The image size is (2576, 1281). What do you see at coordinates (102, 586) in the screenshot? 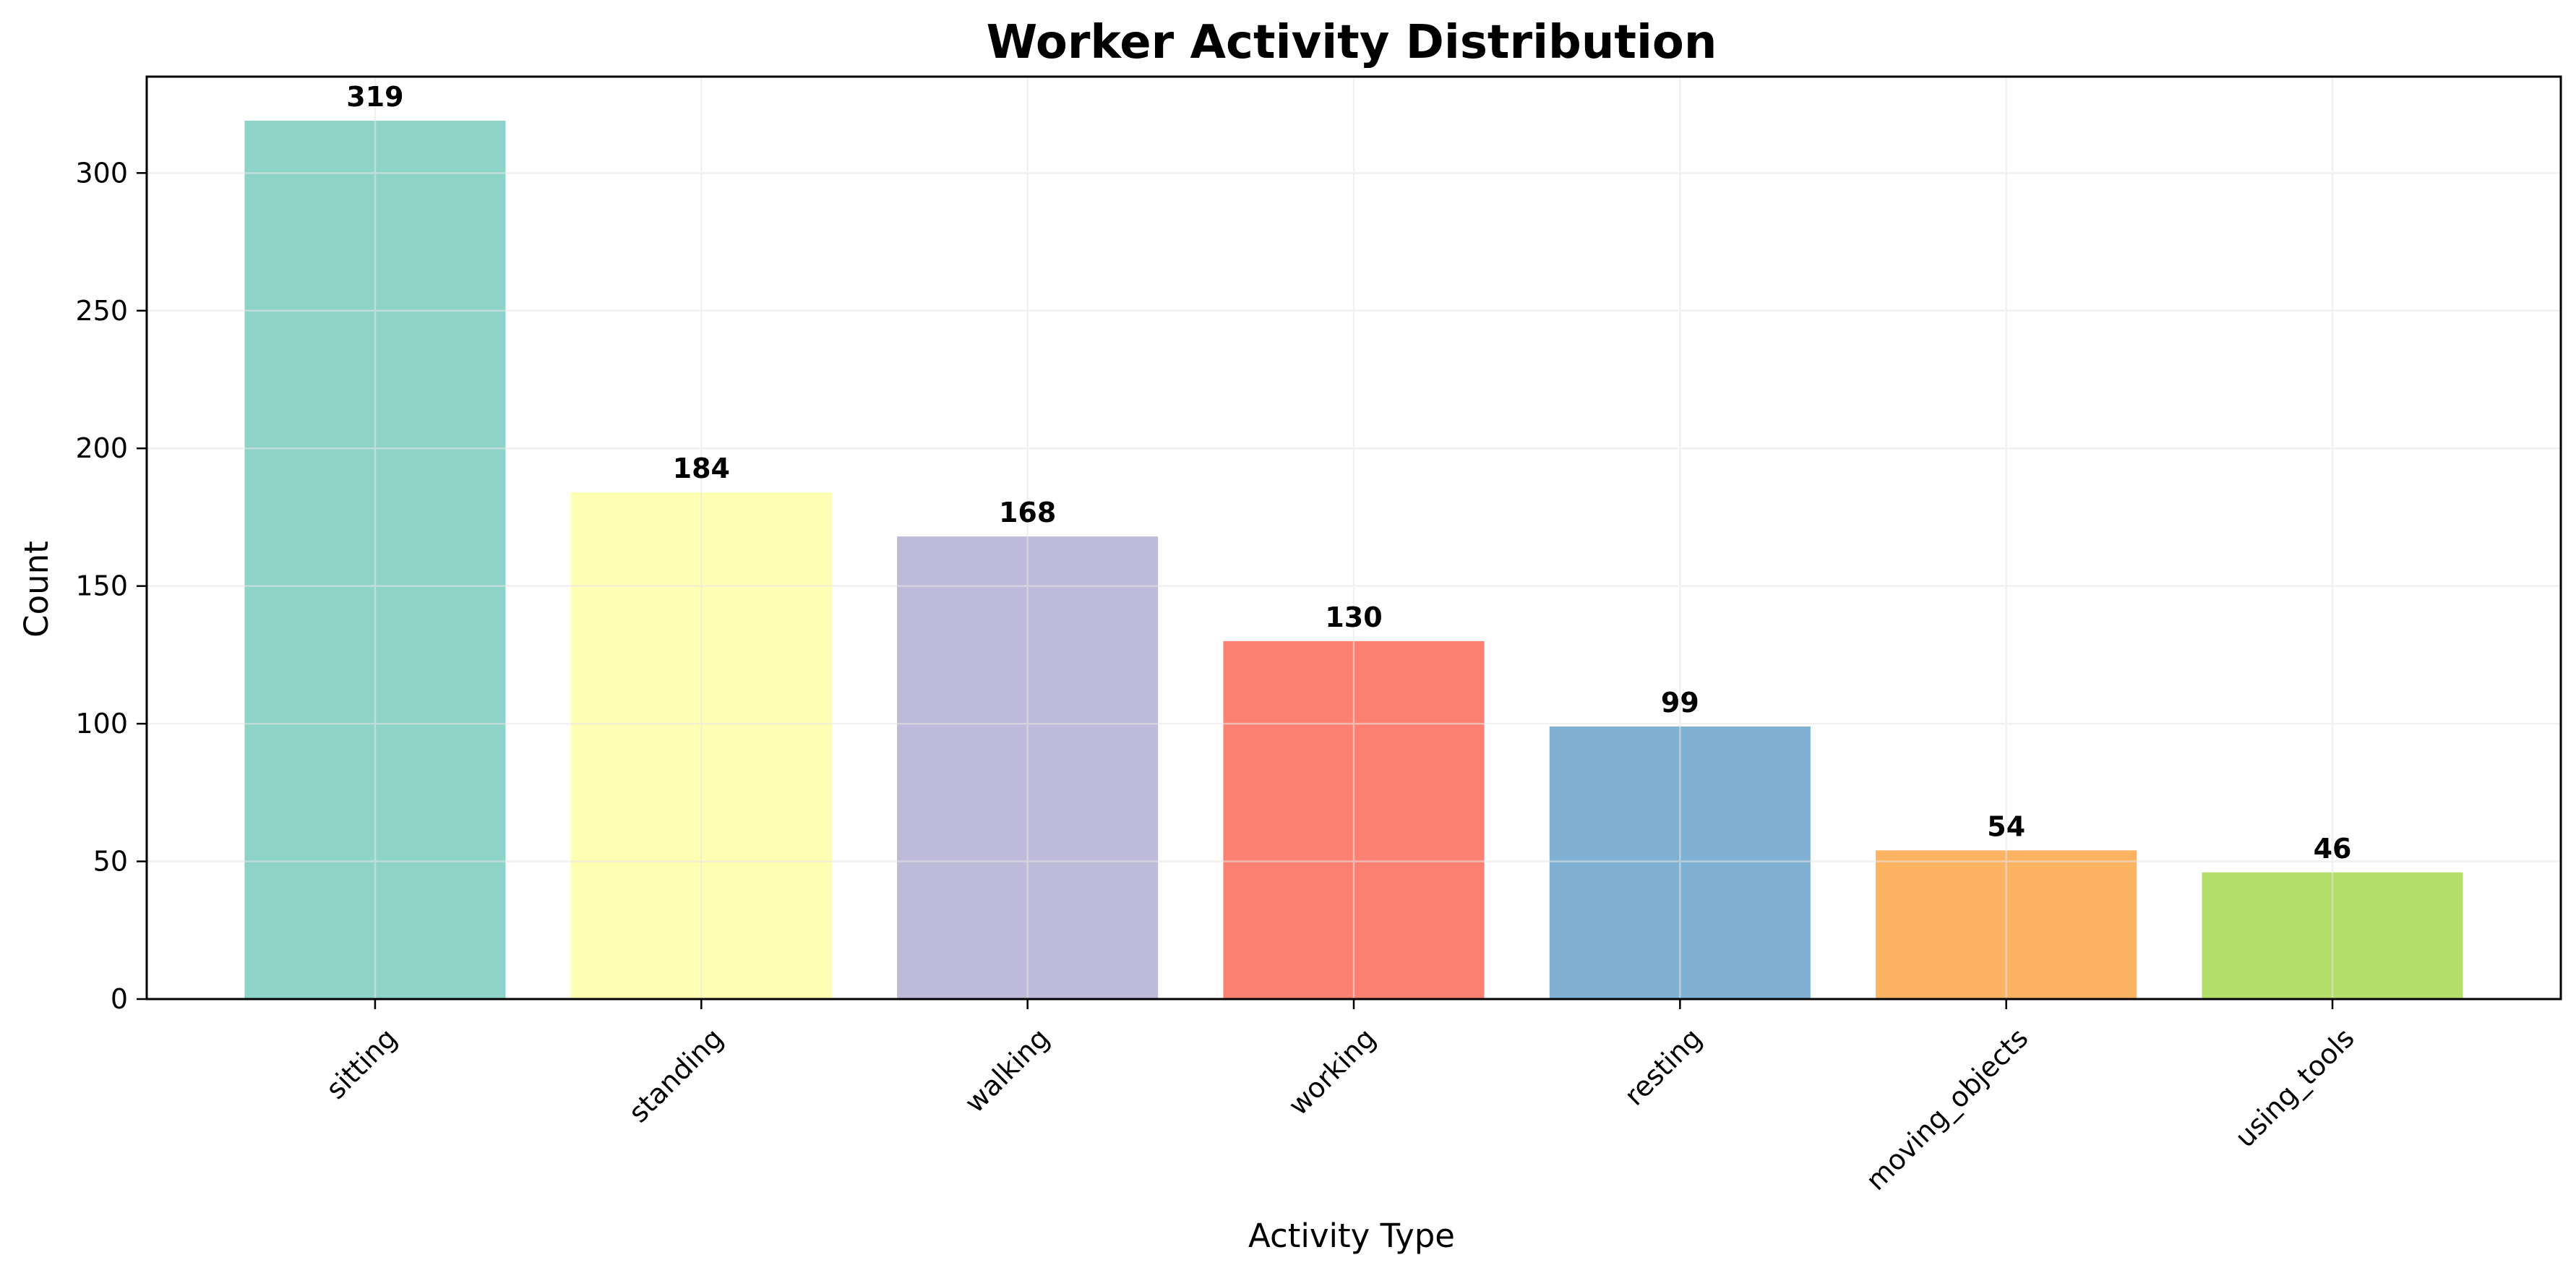
I see `y-tick-label: 150` at bounding box center [102, 586].